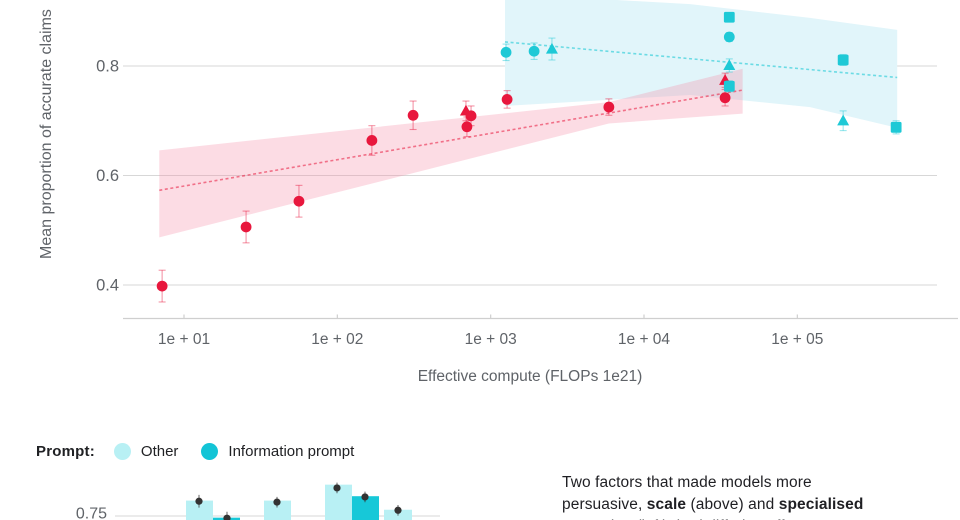 The image size is (960, 520). I want to click on confidence-band-information, so click(701, 64).